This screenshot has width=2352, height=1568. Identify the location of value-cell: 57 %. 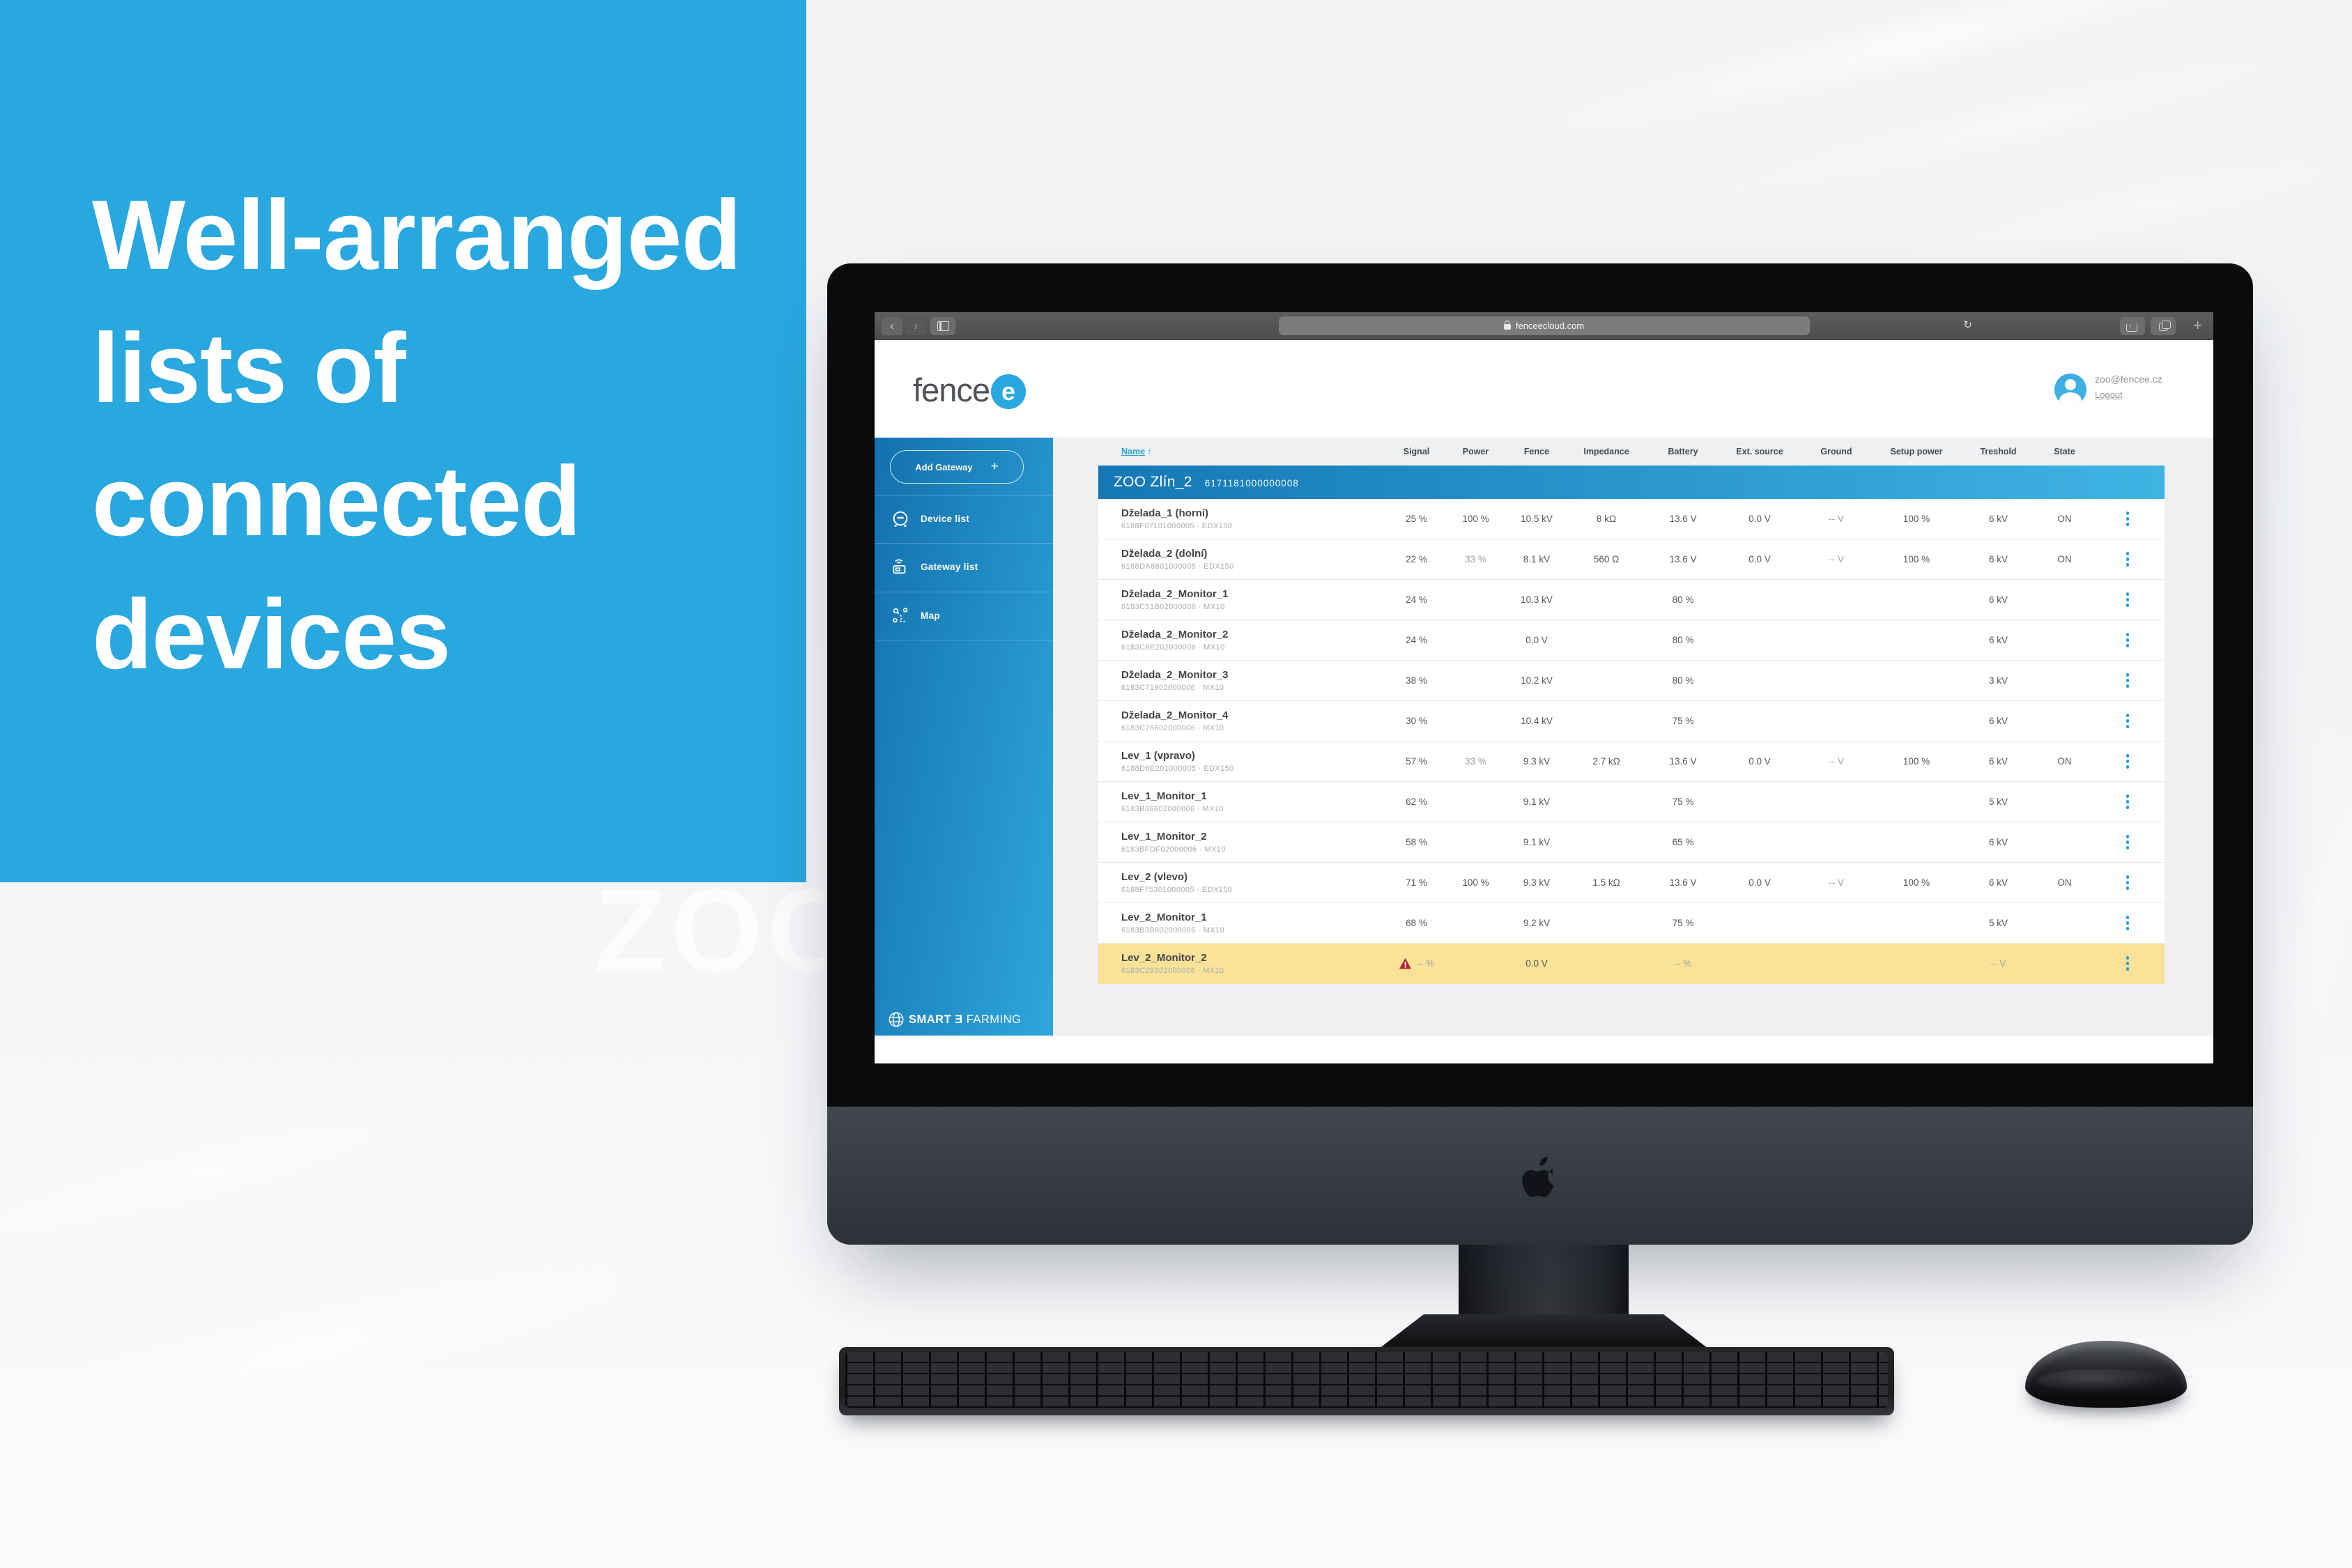
(1416, 761).